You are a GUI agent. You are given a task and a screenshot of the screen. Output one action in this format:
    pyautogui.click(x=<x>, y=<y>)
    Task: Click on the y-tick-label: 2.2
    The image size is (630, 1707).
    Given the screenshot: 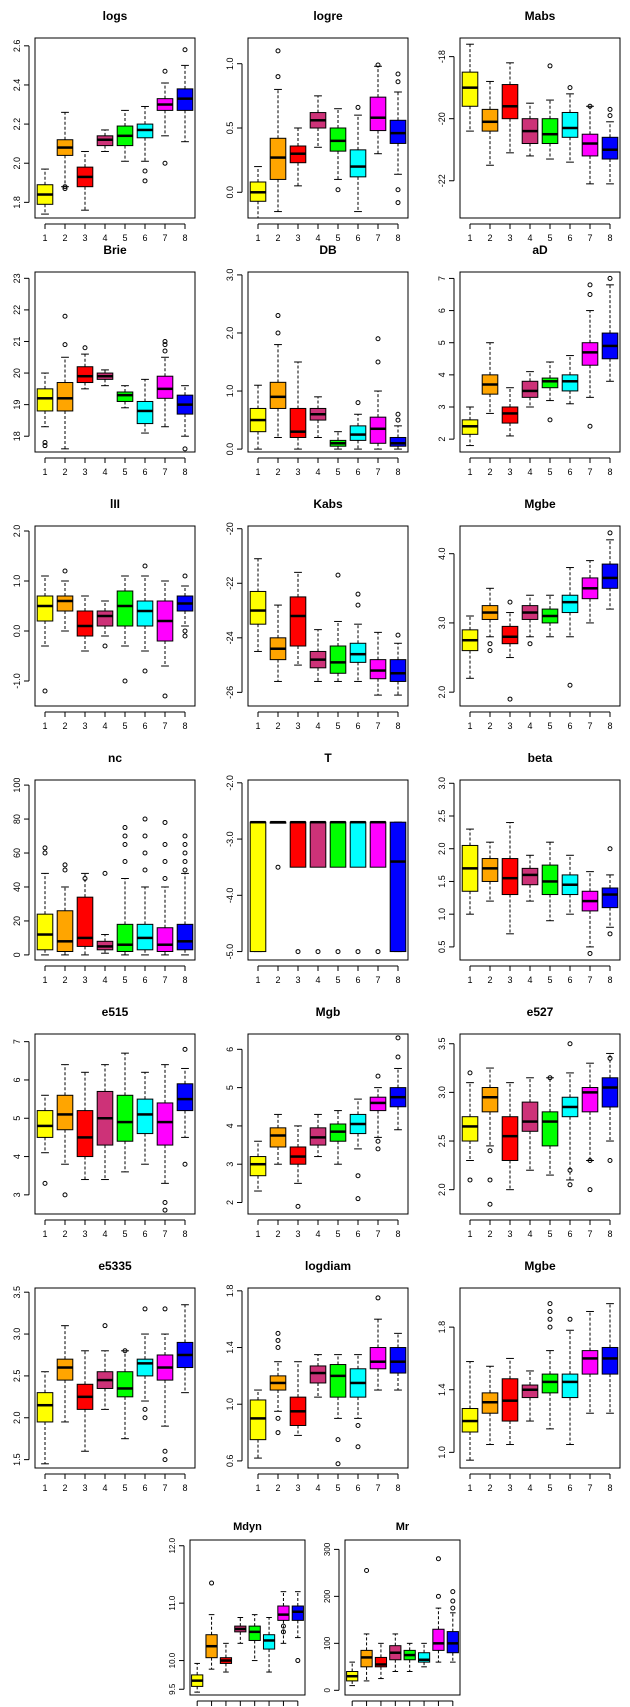 What is the action you would take?
    pyautogui.click(x=17, y=124)
    